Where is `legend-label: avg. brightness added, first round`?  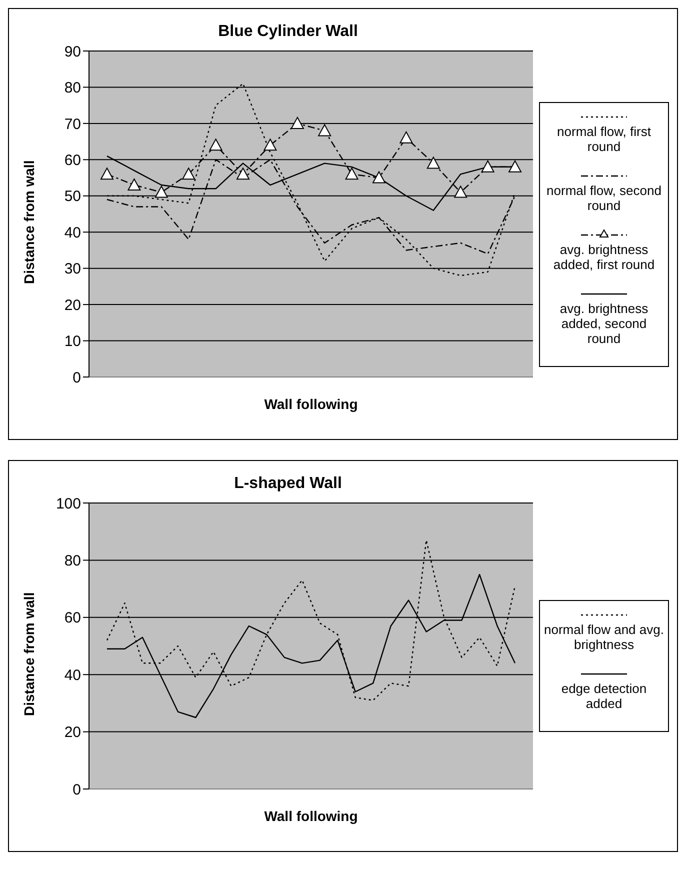
legend-label: avg. brightness added, first round is located at coordinates (604, 257).